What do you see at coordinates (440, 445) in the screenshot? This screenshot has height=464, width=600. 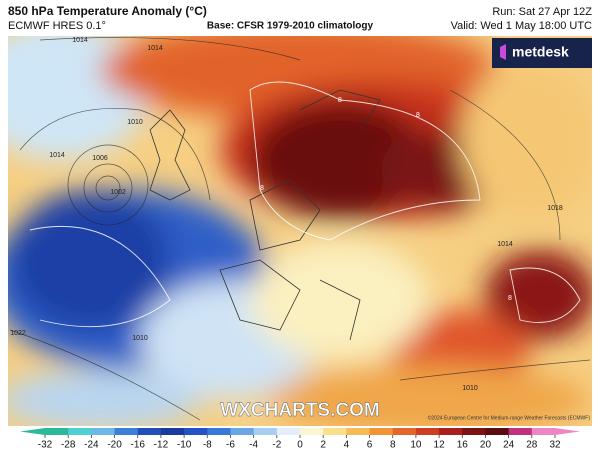 I see `colorbar-tick-label: 12` at bounding box center [440, 445].